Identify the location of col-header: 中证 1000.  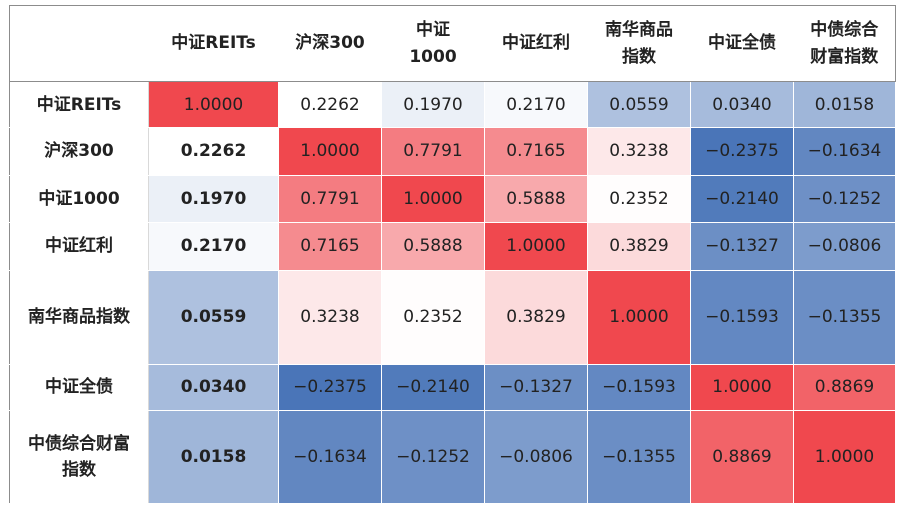
(433, 43).